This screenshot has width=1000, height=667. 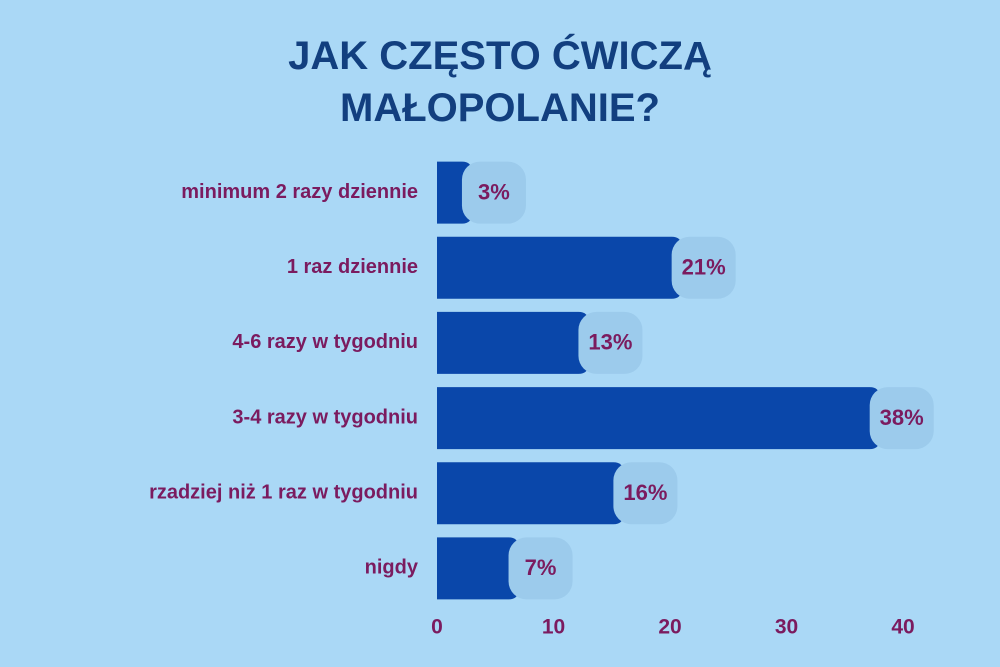 I want to click on y-tick-label: 1 raz dziennie, so click(x=352, y=267).